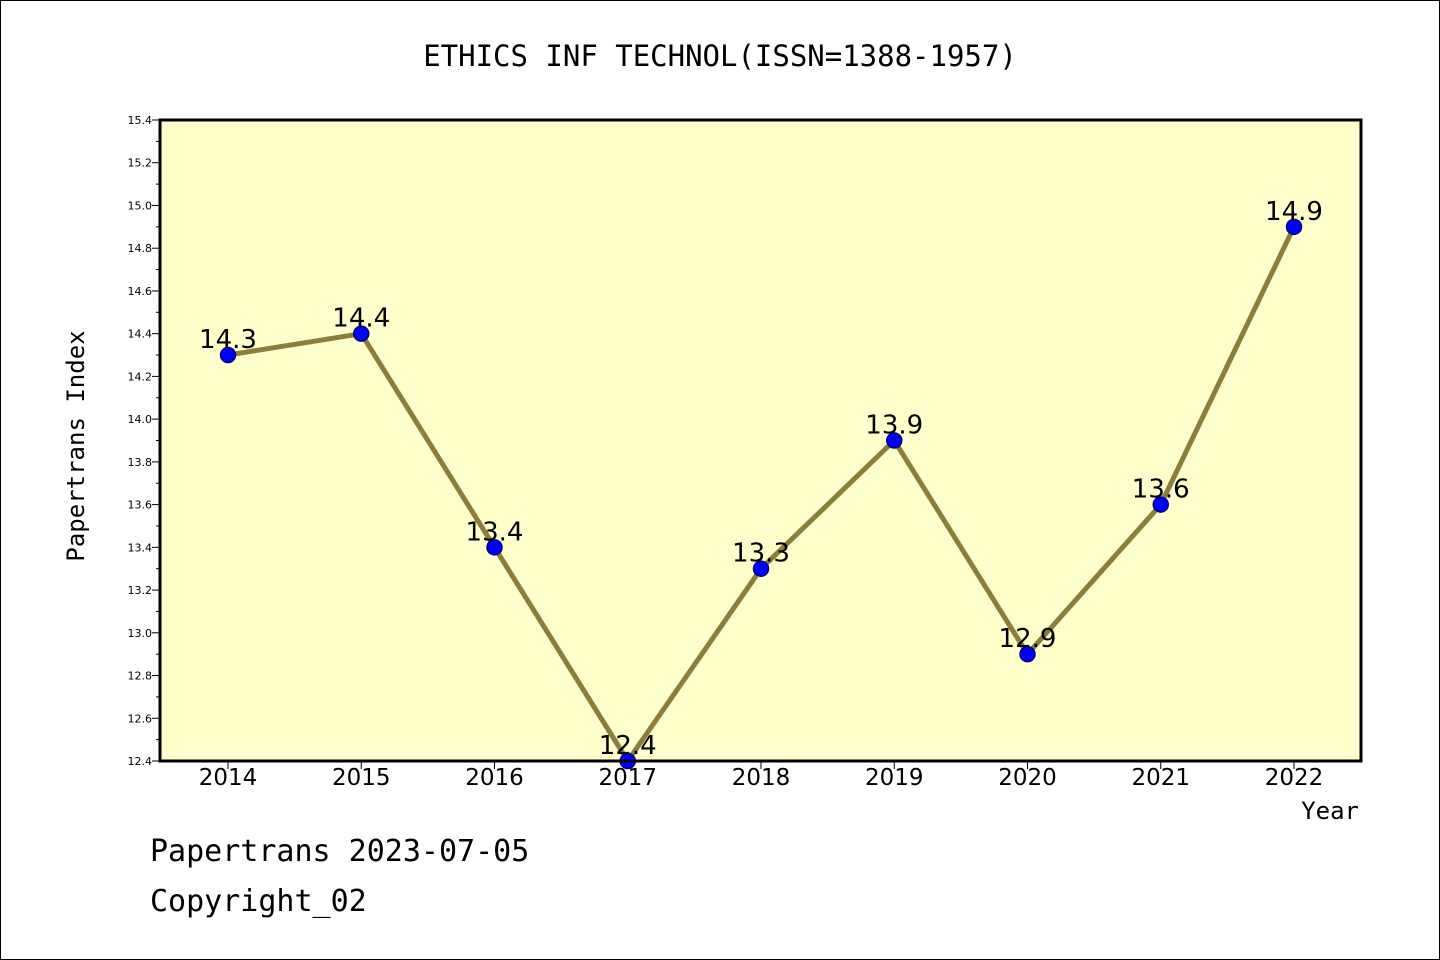 The image size is (1440, 960). What do you see at coordinates (627, 778) in the screenshot?
I see `x-tick-label: 2017` at bounding box center [627, 778].